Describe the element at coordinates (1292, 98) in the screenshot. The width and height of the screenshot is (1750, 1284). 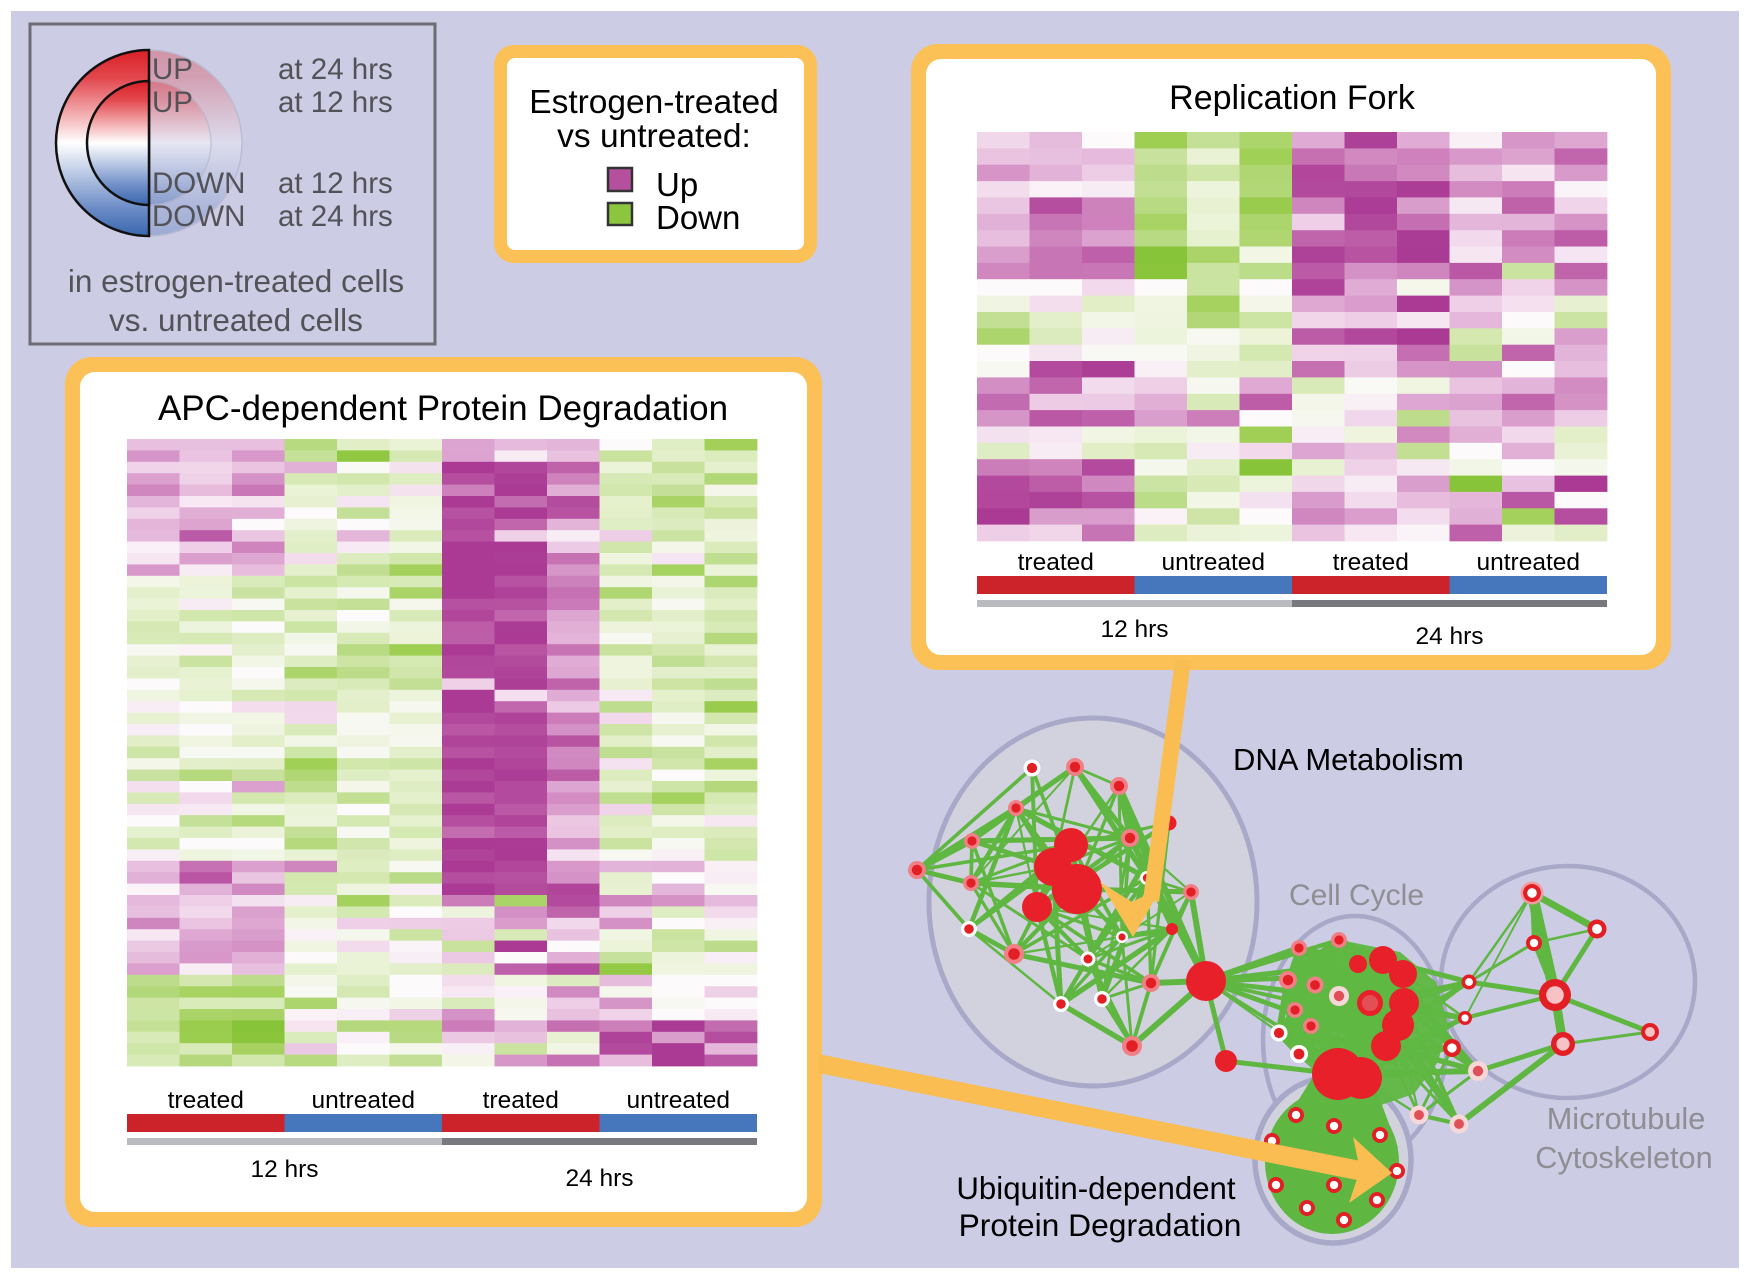
I see `svg-text: Replication Fork` at that location.